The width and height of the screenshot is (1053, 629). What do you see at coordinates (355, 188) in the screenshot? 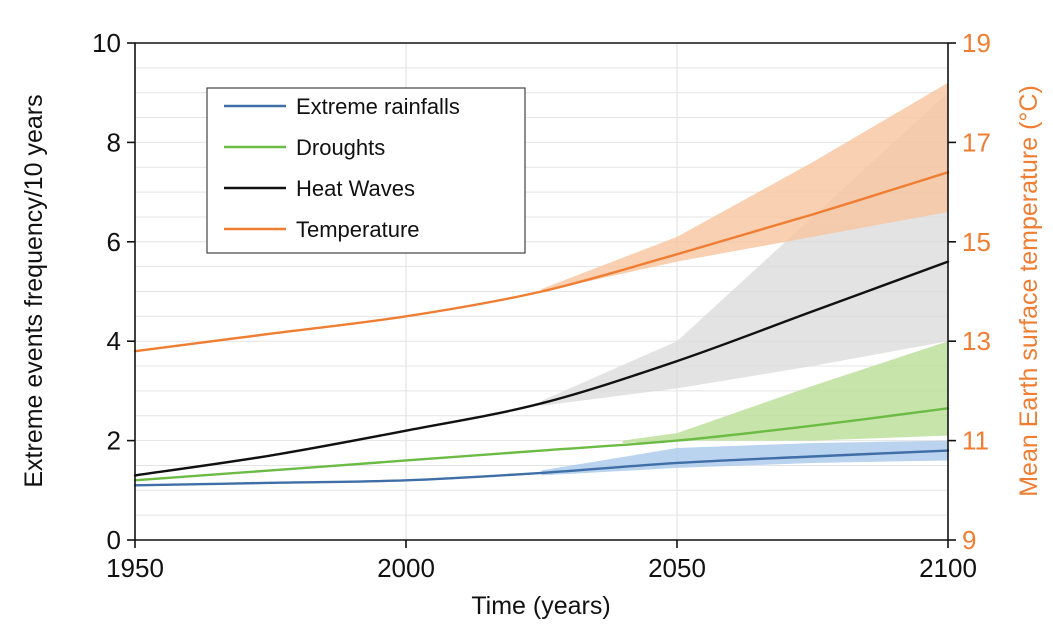
I see `legend-label-heat: Heat Waves` at bounding box center [355, 188].